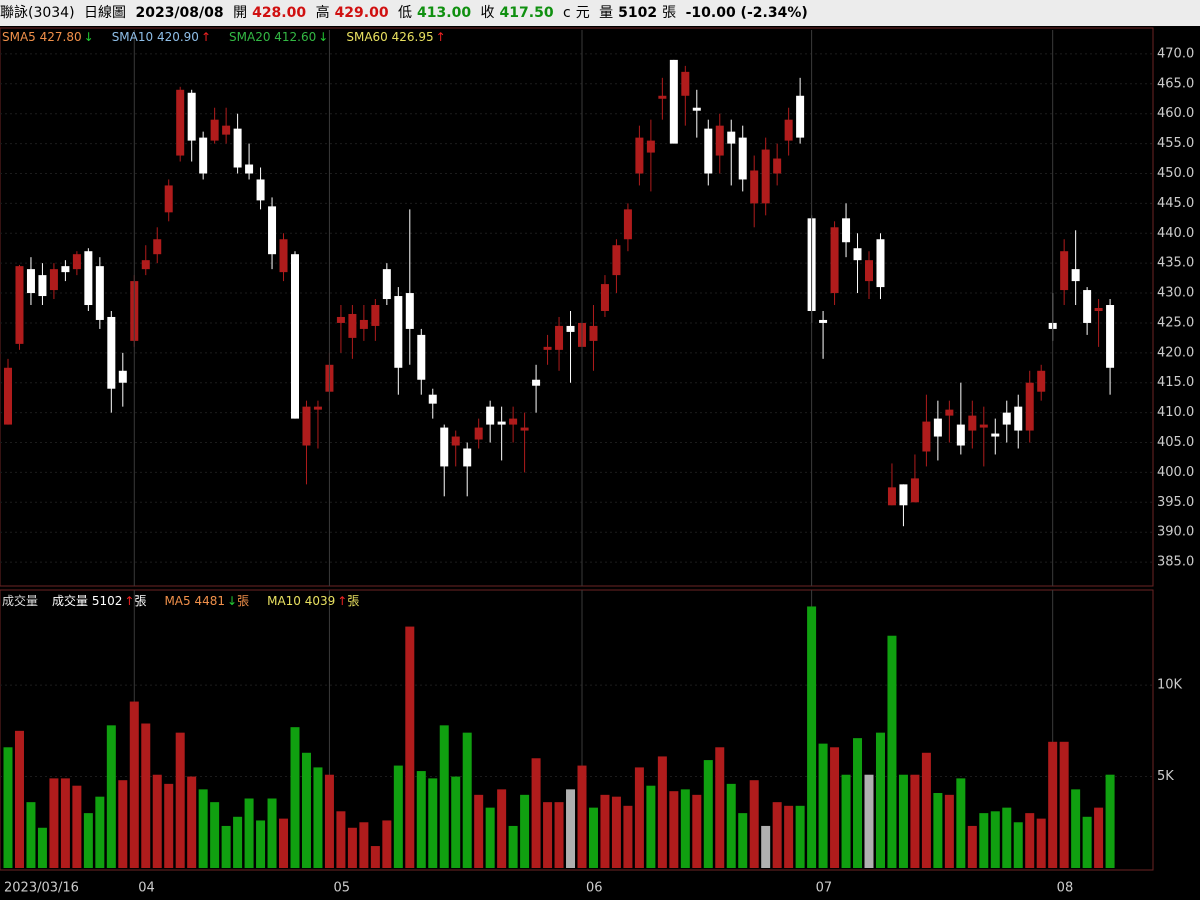  I want to click on y-tick-label: 430.0, so click(1175, 293).